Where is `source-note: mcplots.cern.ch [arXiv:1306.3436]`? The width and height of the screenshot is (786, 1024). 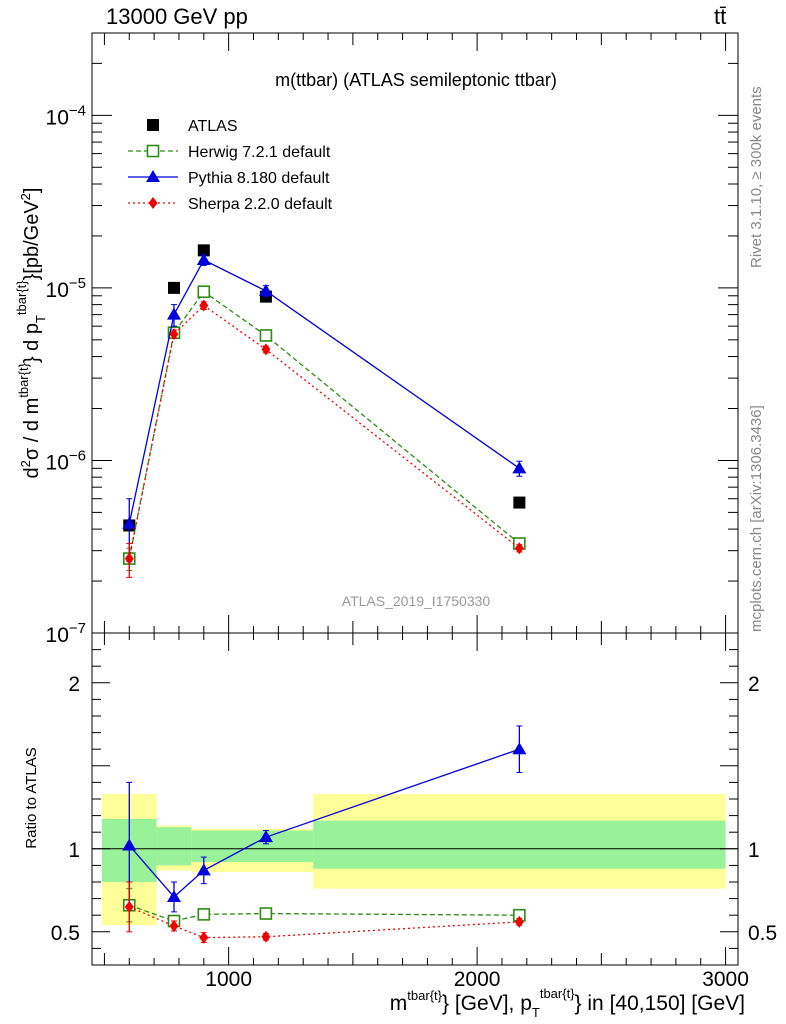
source-note: mcplots.cern.ch [arXiv:1306.3436] is located at coordinates (756, 518).